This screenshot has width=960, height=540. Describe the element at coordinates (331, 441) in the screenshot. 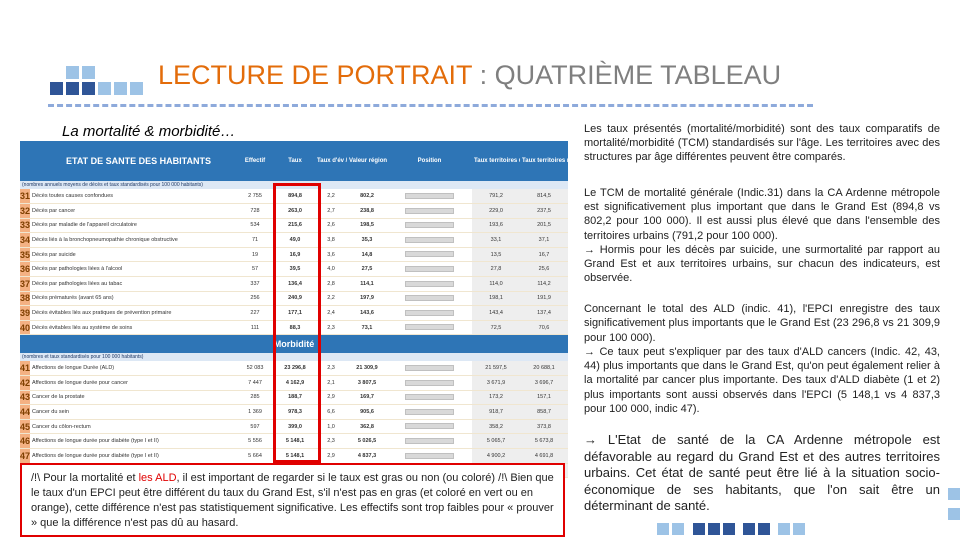

I see `cell-ev: 2,3` at that location.